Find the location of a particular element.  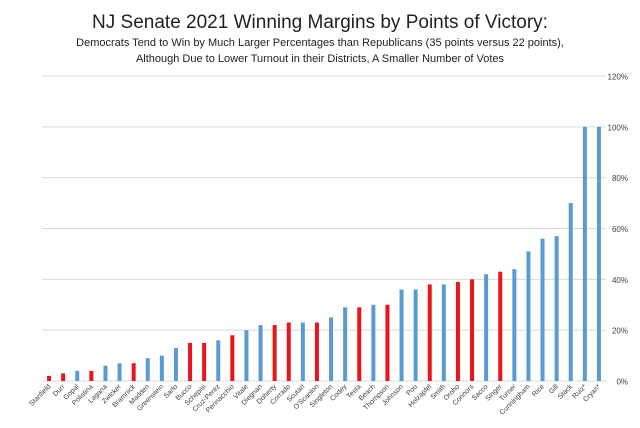

bar-beach is located at coordinates (373, 342).